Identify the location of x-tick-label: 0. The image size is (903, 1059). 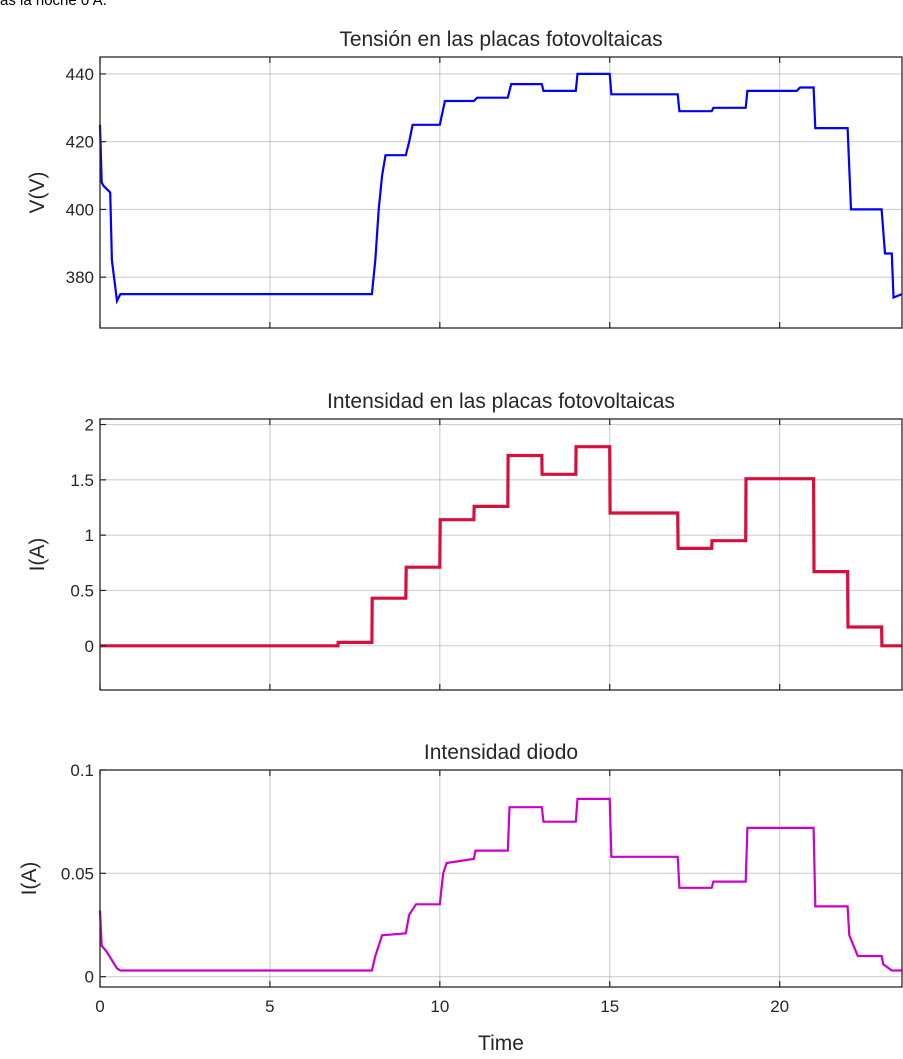
(99, 1006).